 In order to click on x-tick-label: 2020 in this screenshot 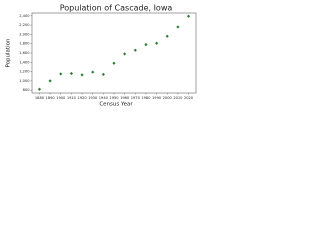, I will do `click(189, 98)`.